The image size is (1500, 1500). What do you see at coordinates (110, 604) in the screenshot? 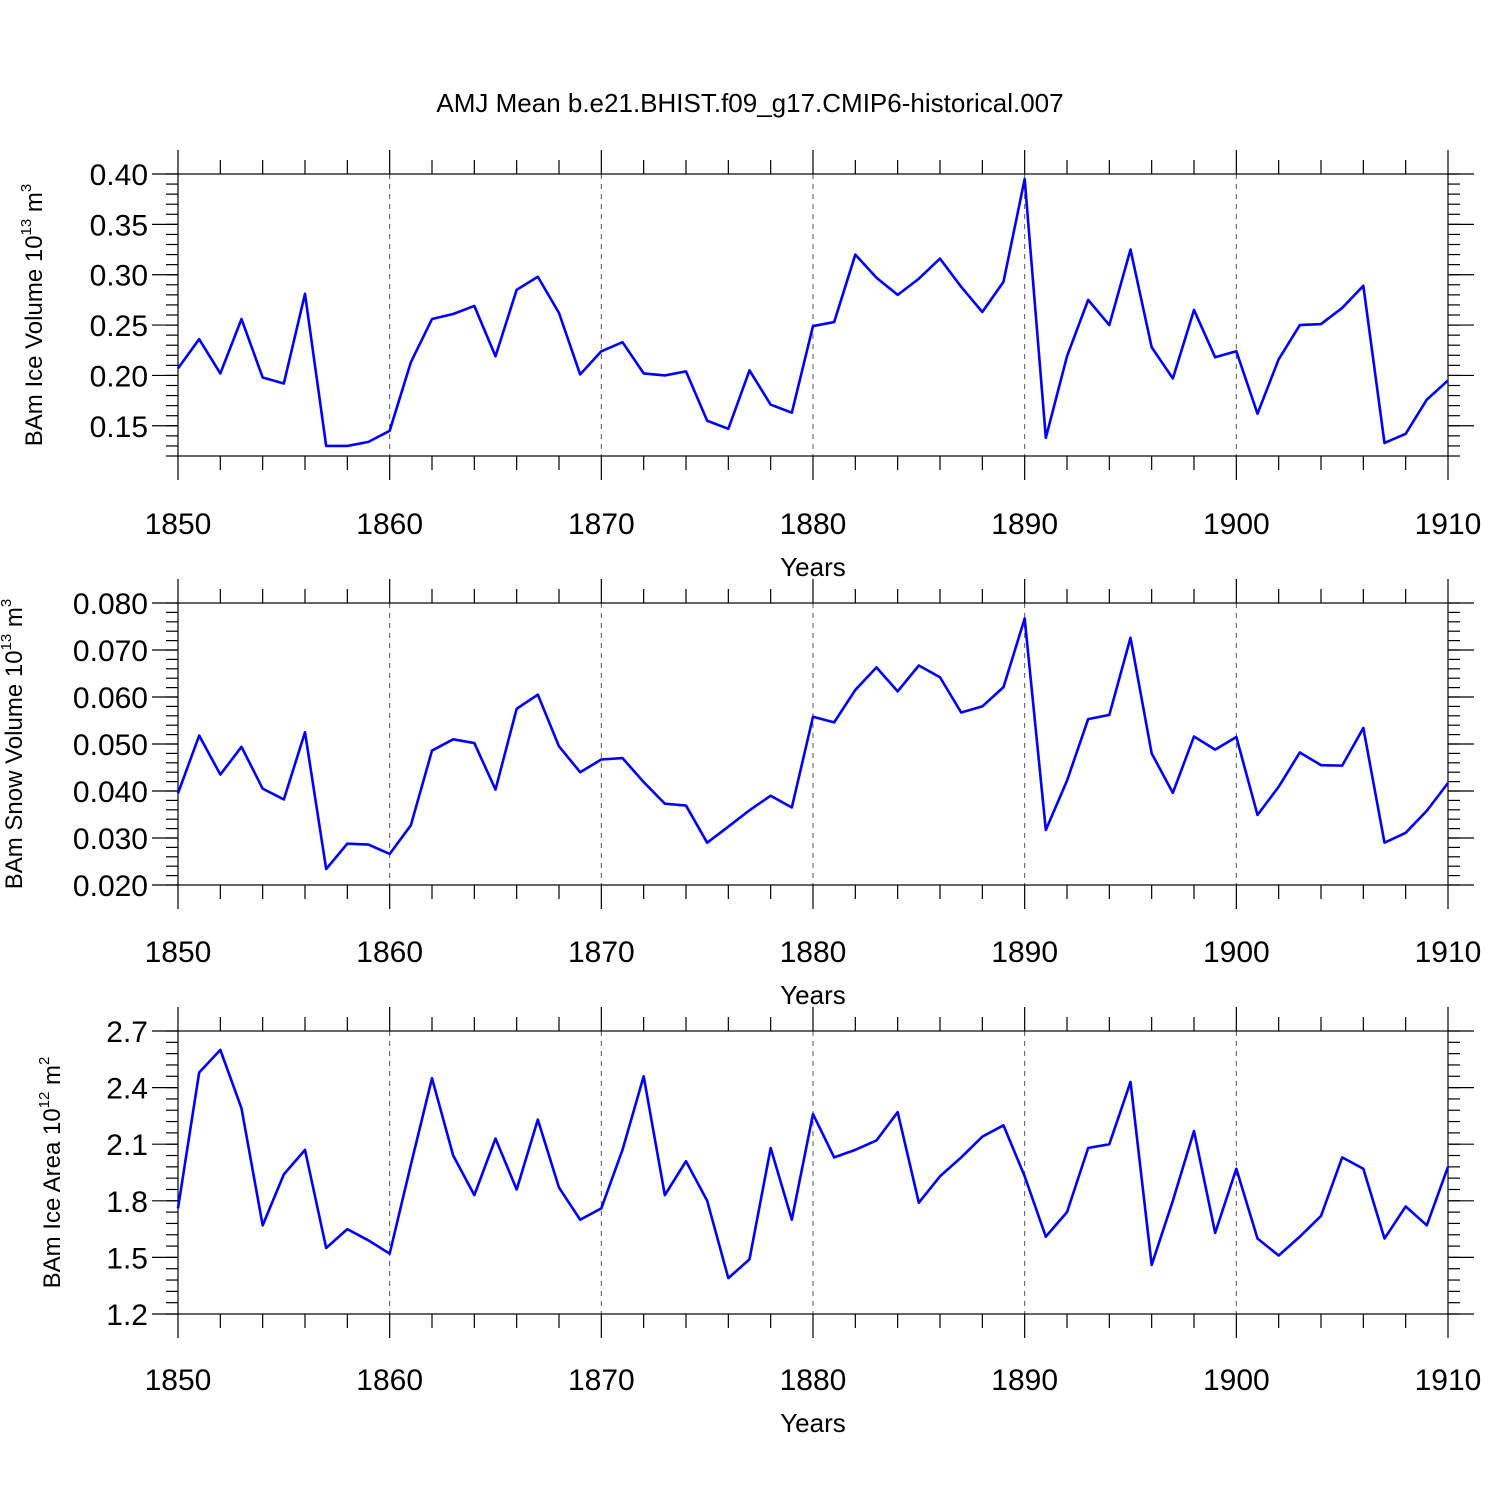
I see `y-tick-label: 0.080` at bounding box center [110, 604].